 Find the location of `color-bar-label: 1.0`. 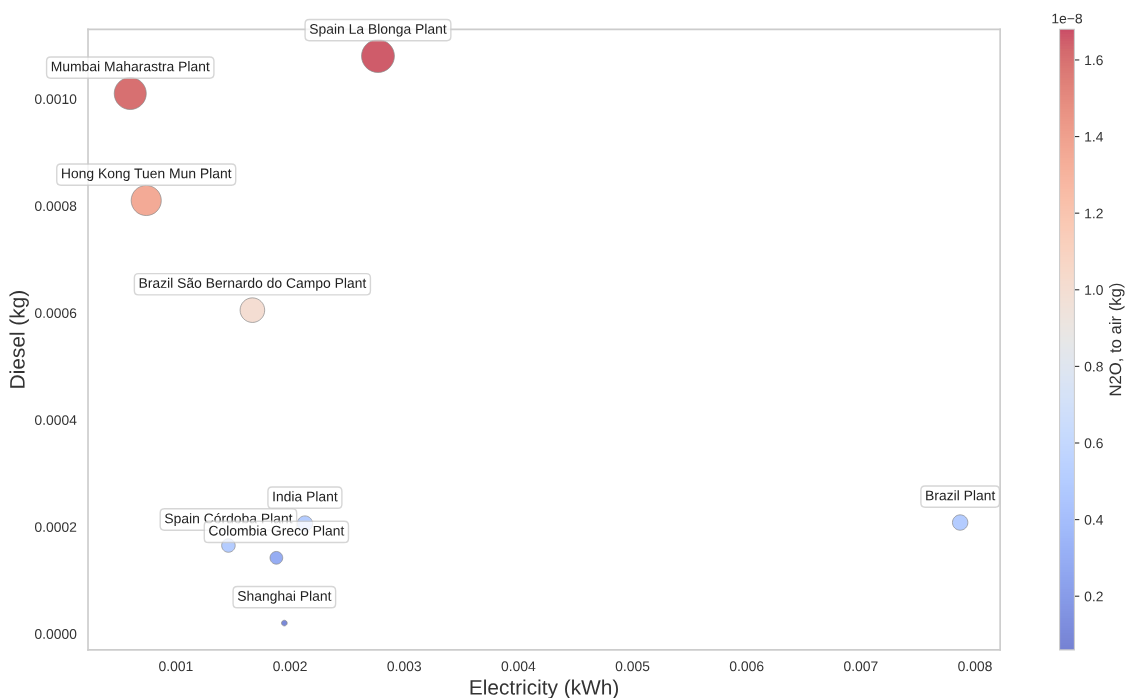

color-bar-label: 1.0 is located at coordinates (1094, 290).